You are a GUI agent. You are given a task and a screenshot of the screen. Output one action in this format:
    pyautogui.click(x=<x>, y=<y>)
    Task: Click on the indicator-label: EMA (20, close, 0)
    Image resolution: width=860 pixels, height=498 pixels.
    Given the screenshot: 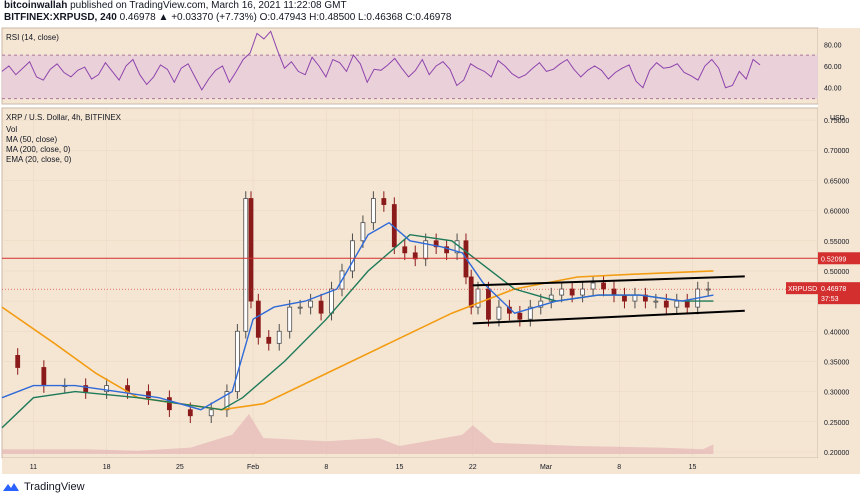 What is the action you would take?
    pyautogui.click(x=39, y=159)
    